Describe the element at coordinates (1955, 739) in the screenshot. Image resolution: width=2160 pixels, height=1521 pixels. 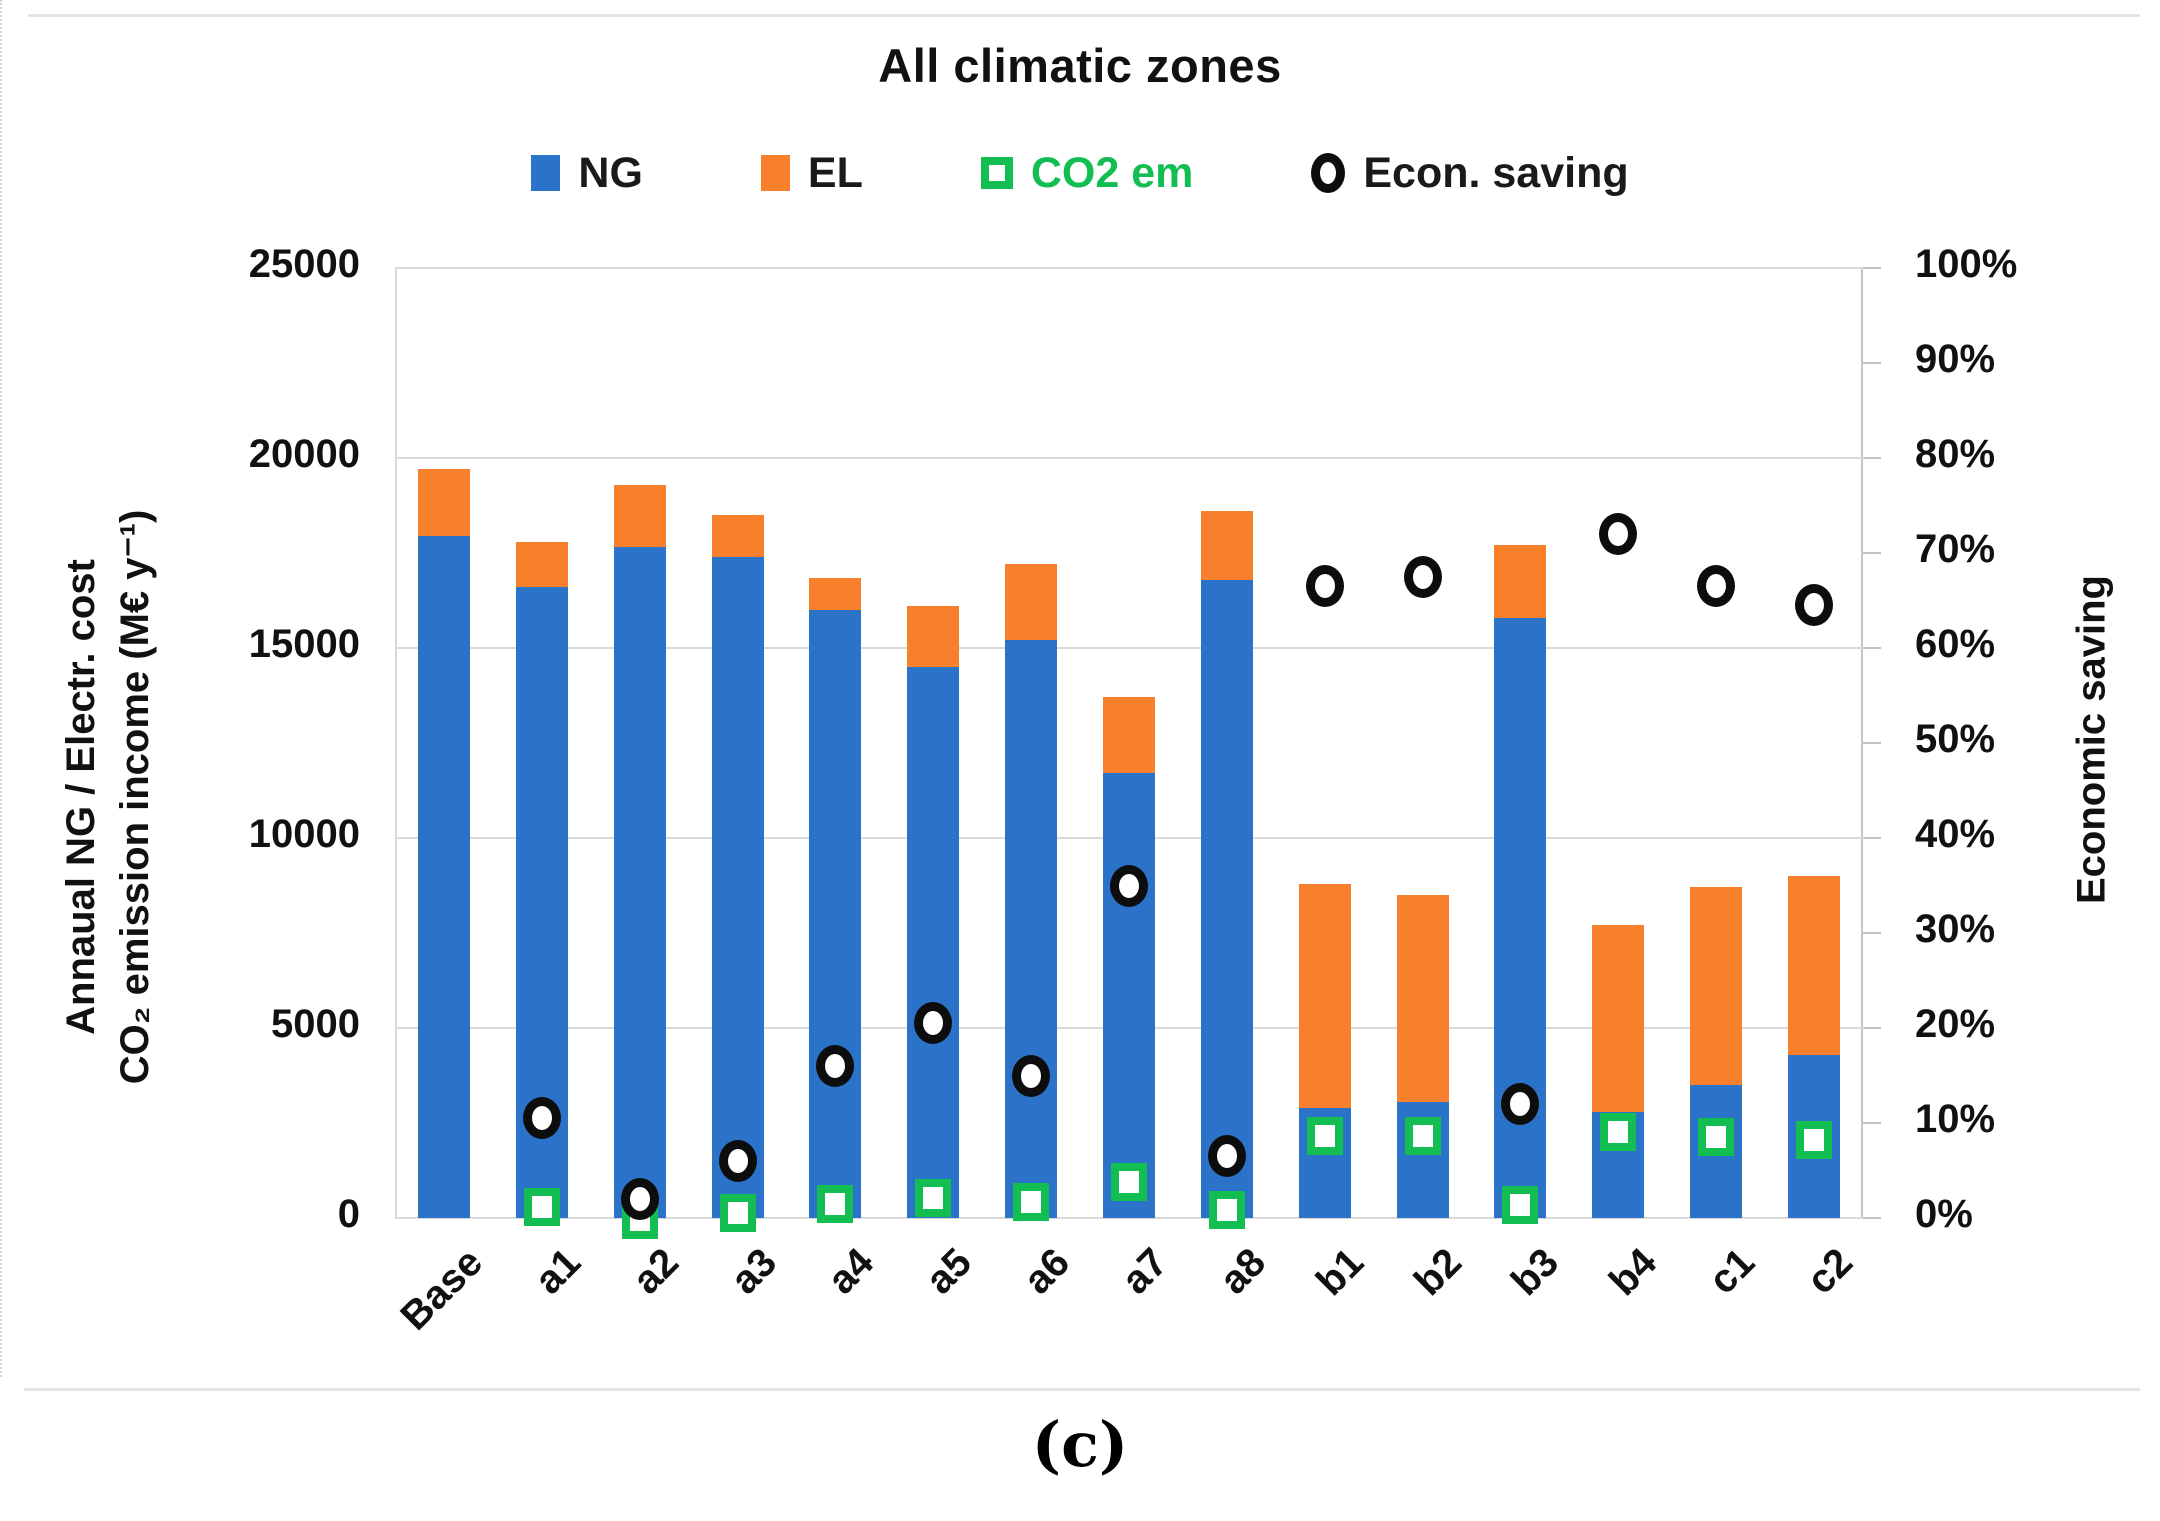
I see `y-right-tick-label: 50%` at that location.